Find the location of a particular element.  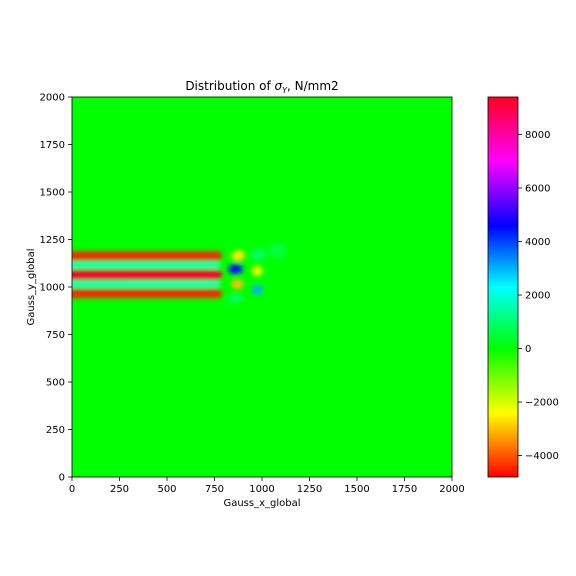

colorbar is located at coordinates (503, 287).